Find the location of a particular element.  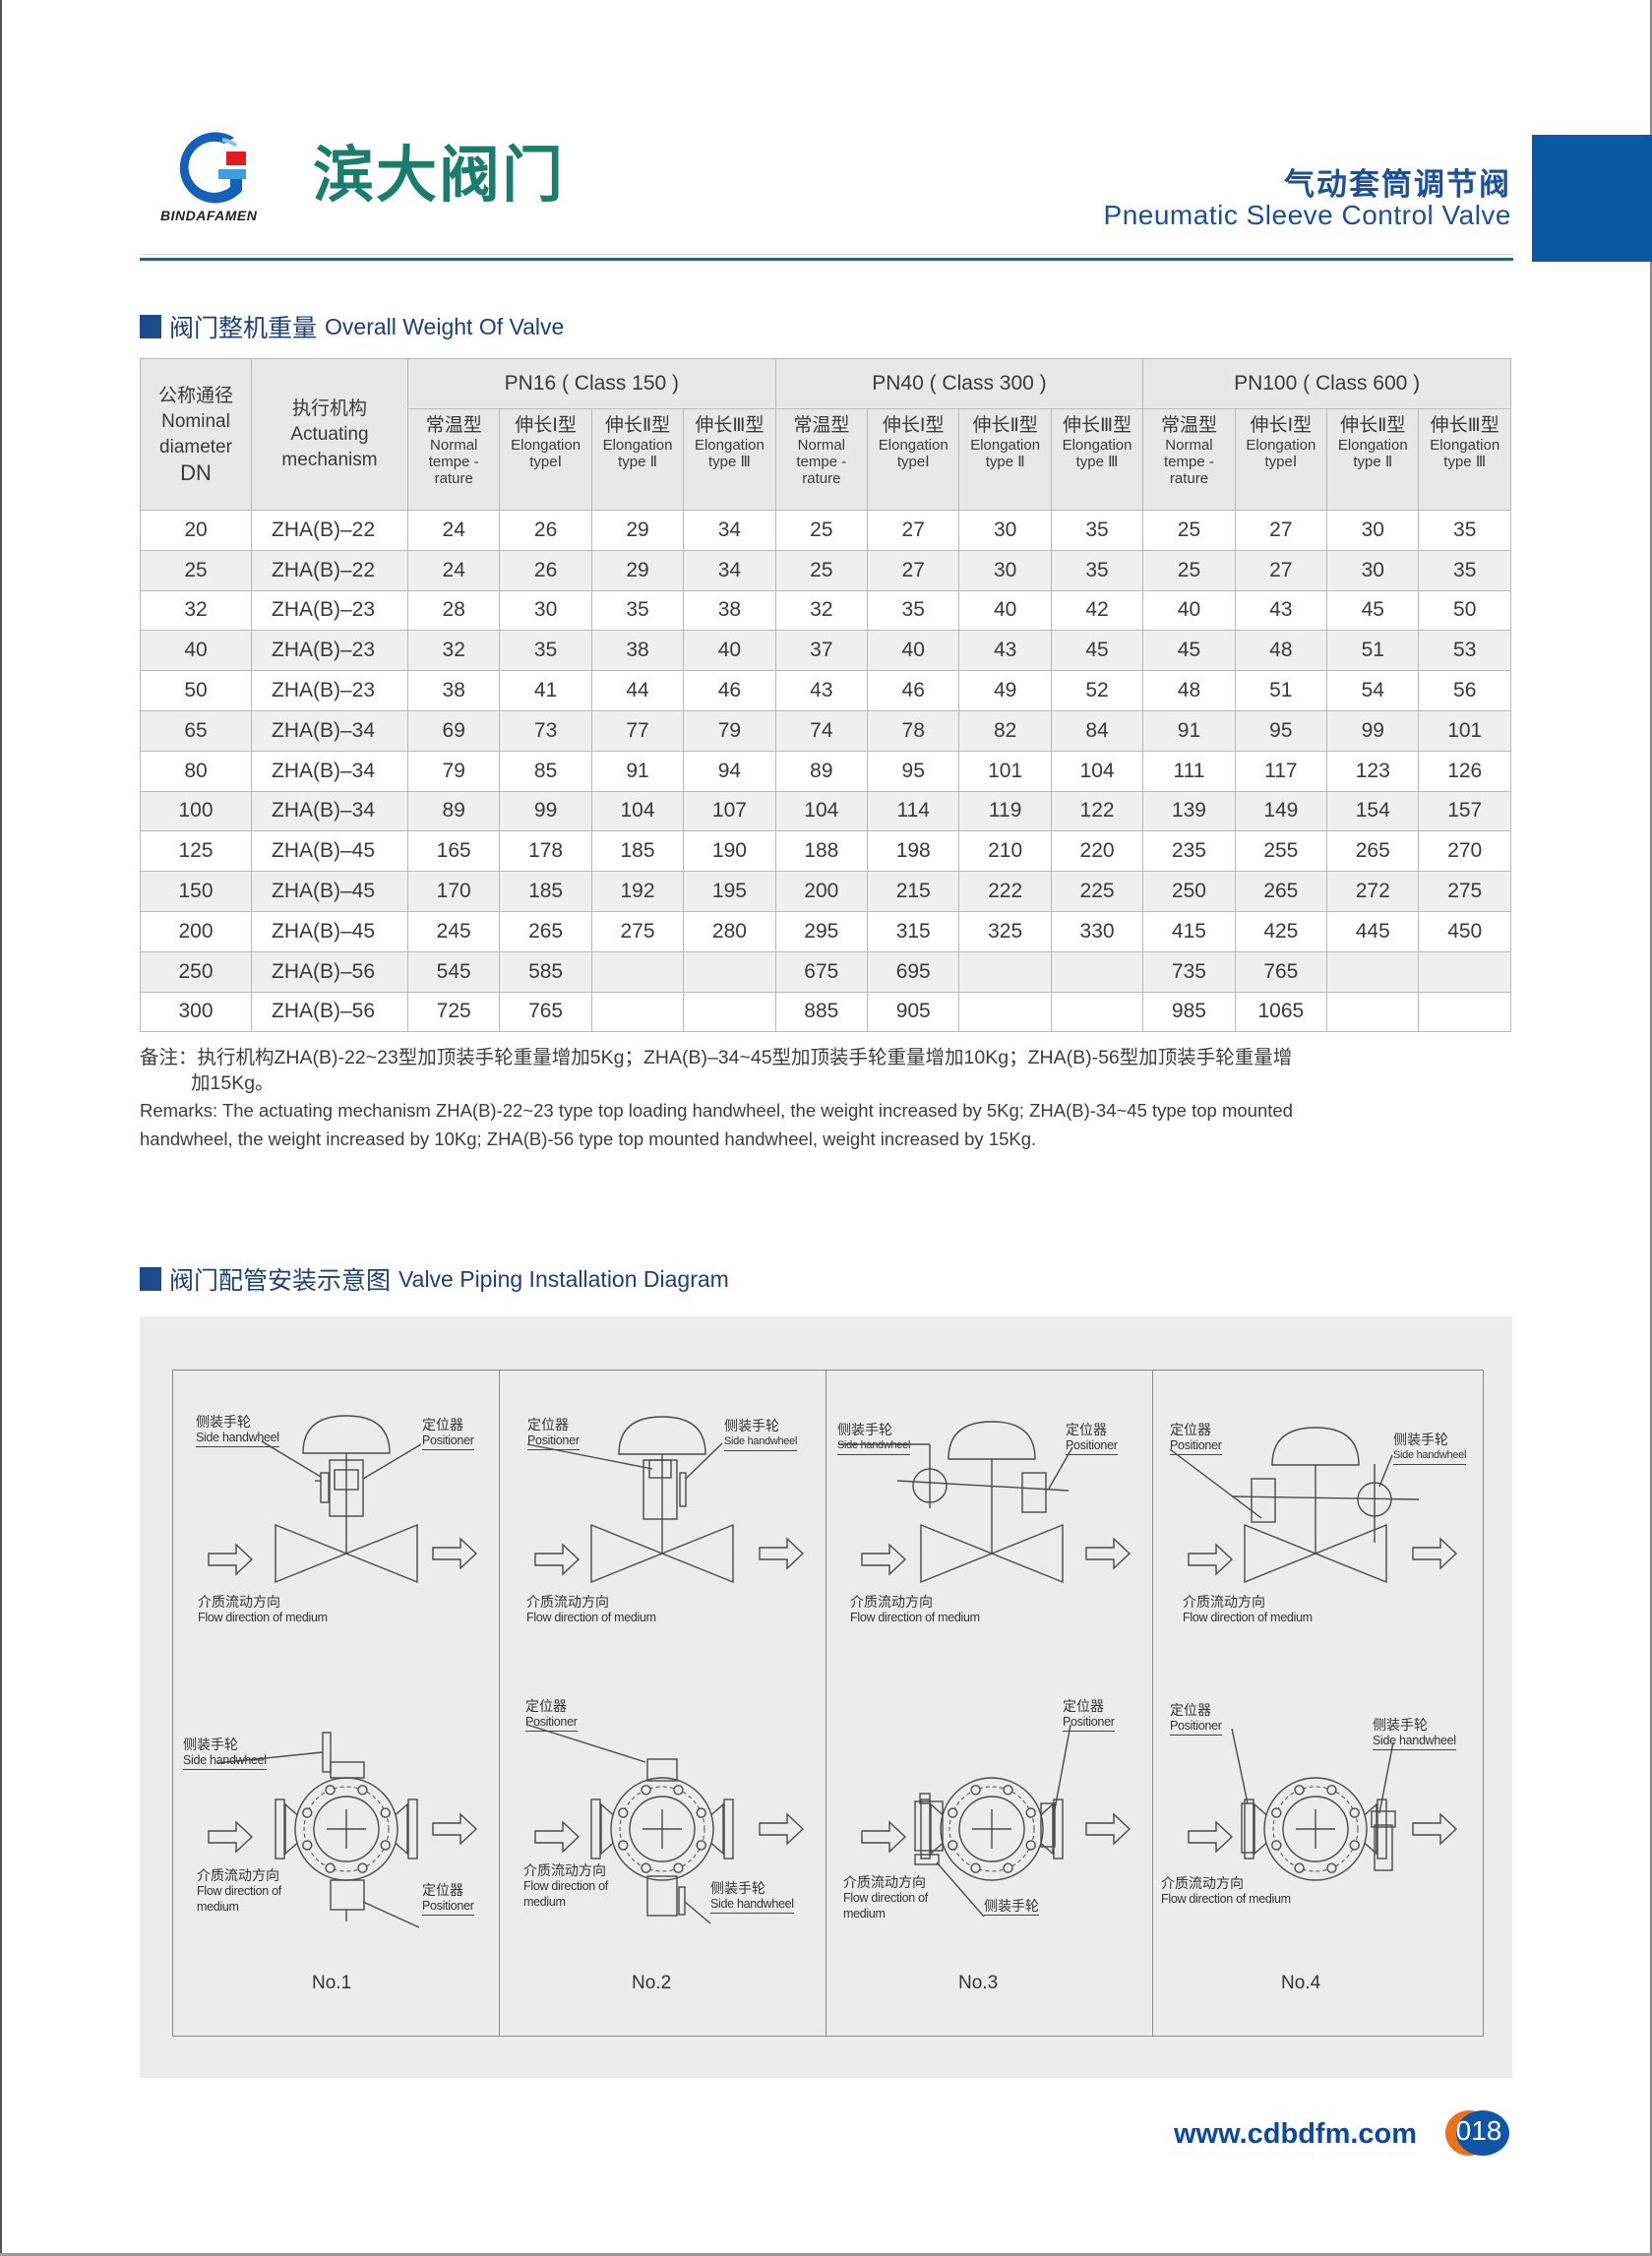

cell-weight: 220 is located at coordinates (1097, 851).